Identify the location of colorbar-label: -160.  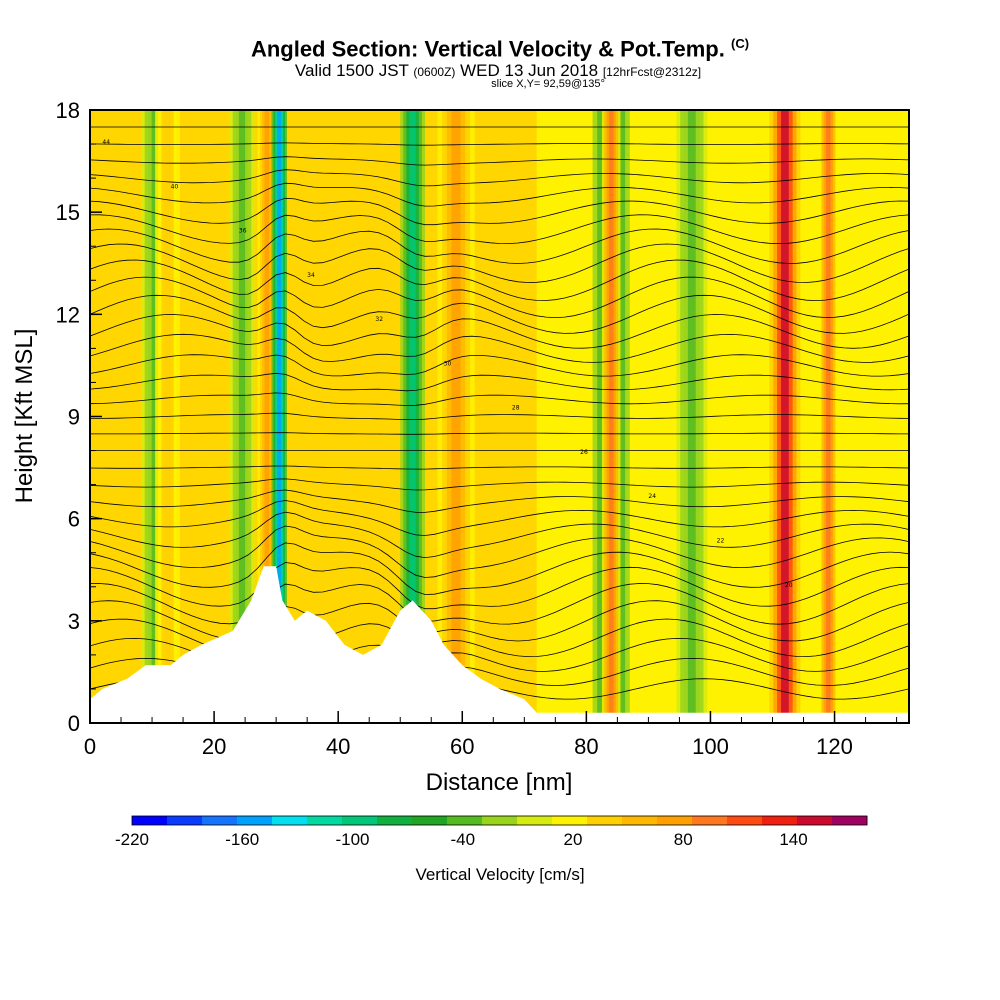
(242, 839).